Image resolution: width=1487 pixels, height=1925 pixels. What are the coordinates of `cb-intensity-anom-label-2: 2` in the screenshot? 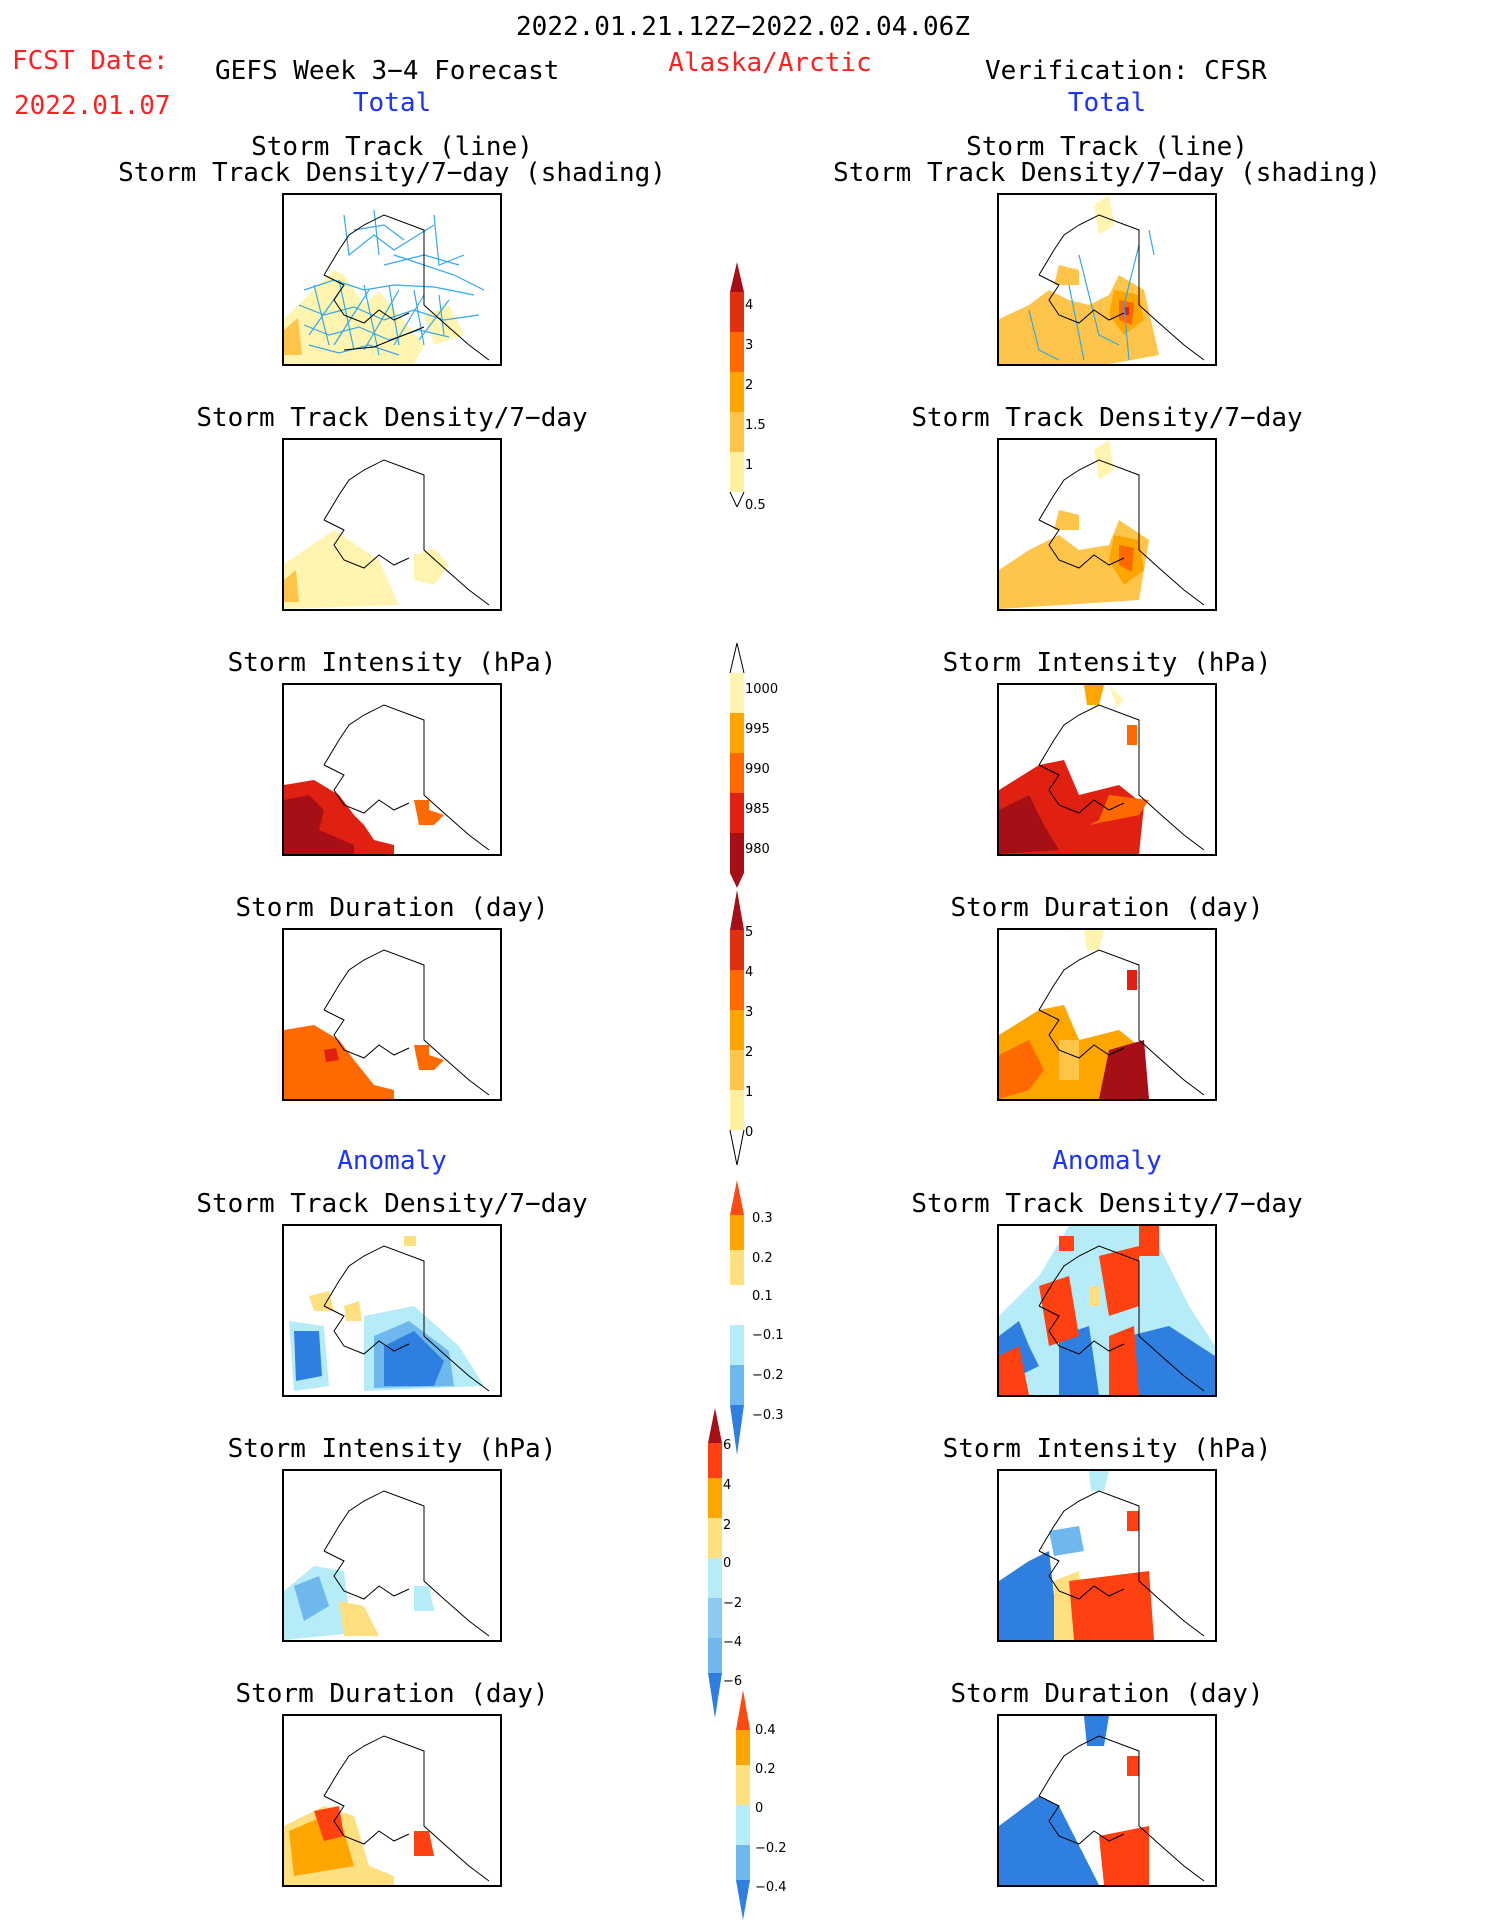 It's located at (727, 1525).